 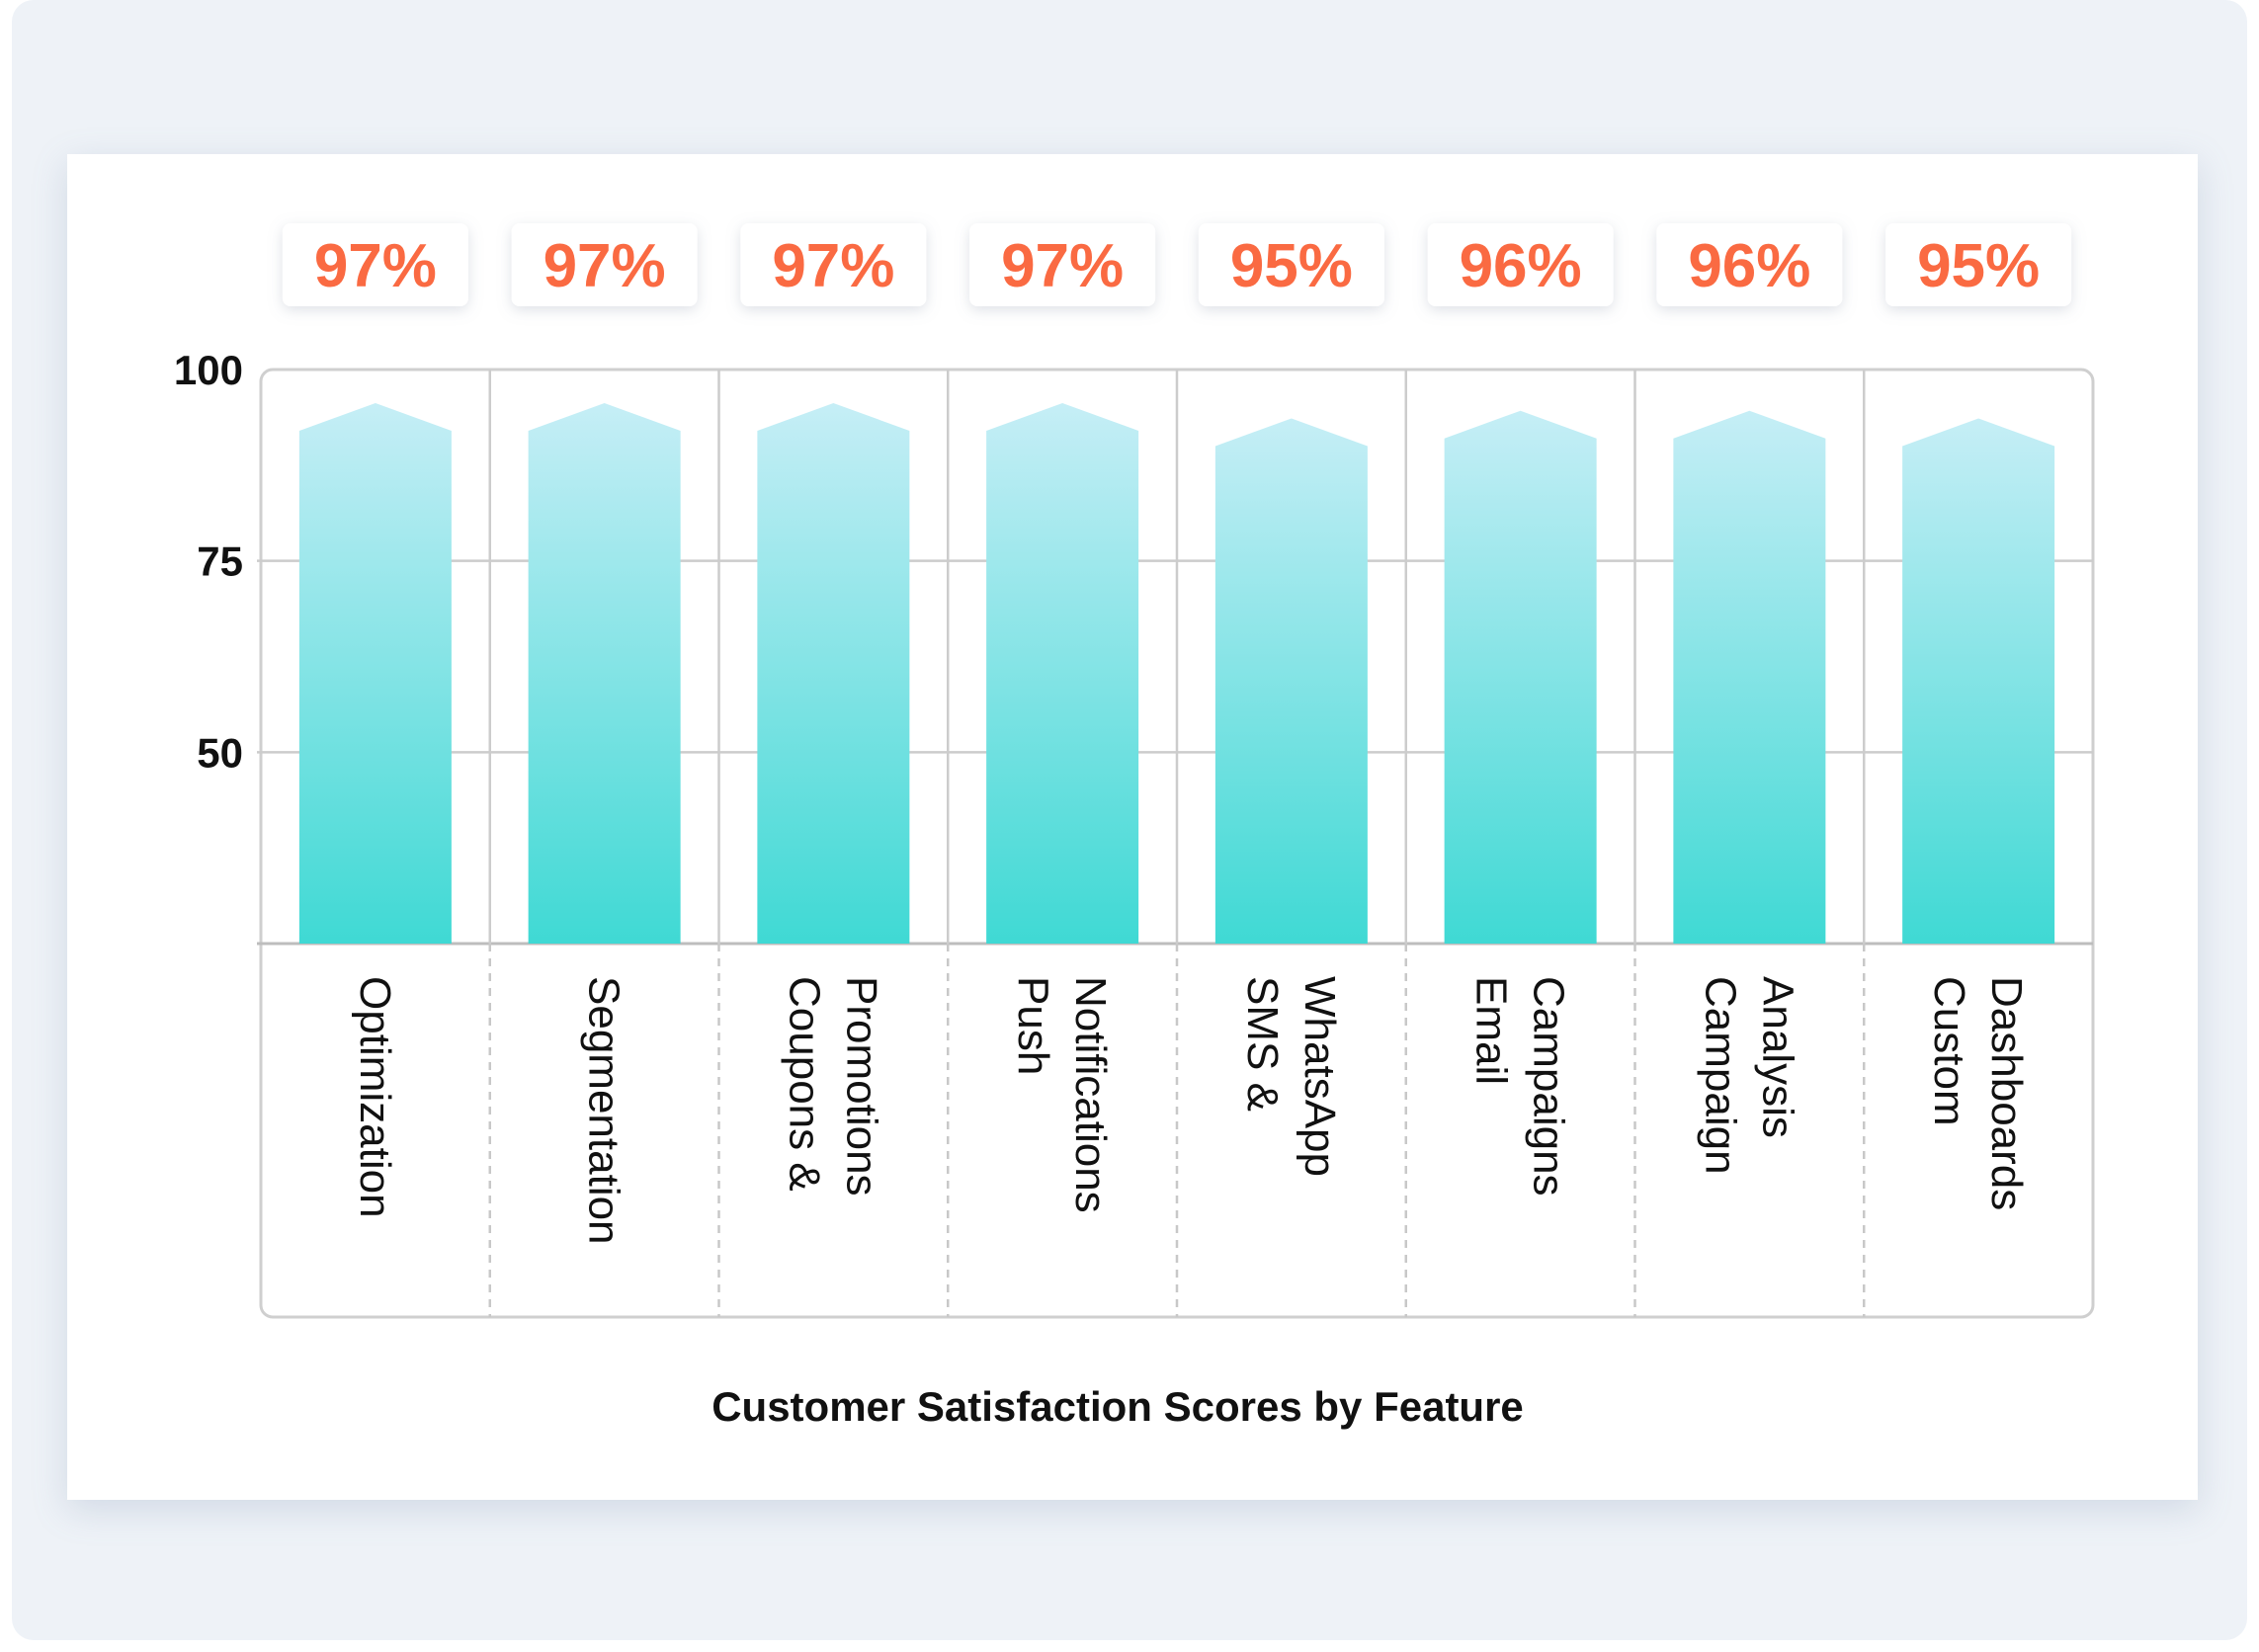 I want to click on category-label-line: Notifications, so click(x=1090, y=1094).